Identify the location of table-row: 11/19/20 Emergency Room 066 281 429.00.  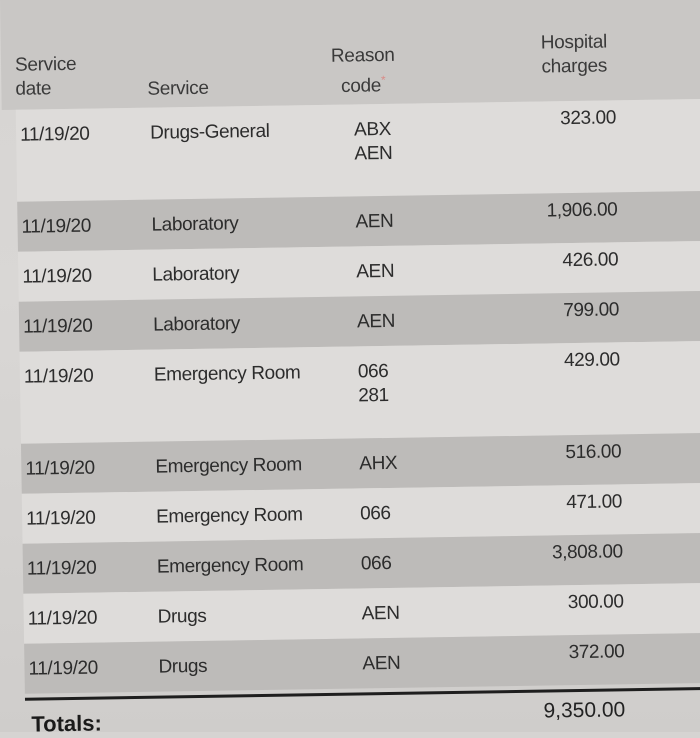
(359, 392).